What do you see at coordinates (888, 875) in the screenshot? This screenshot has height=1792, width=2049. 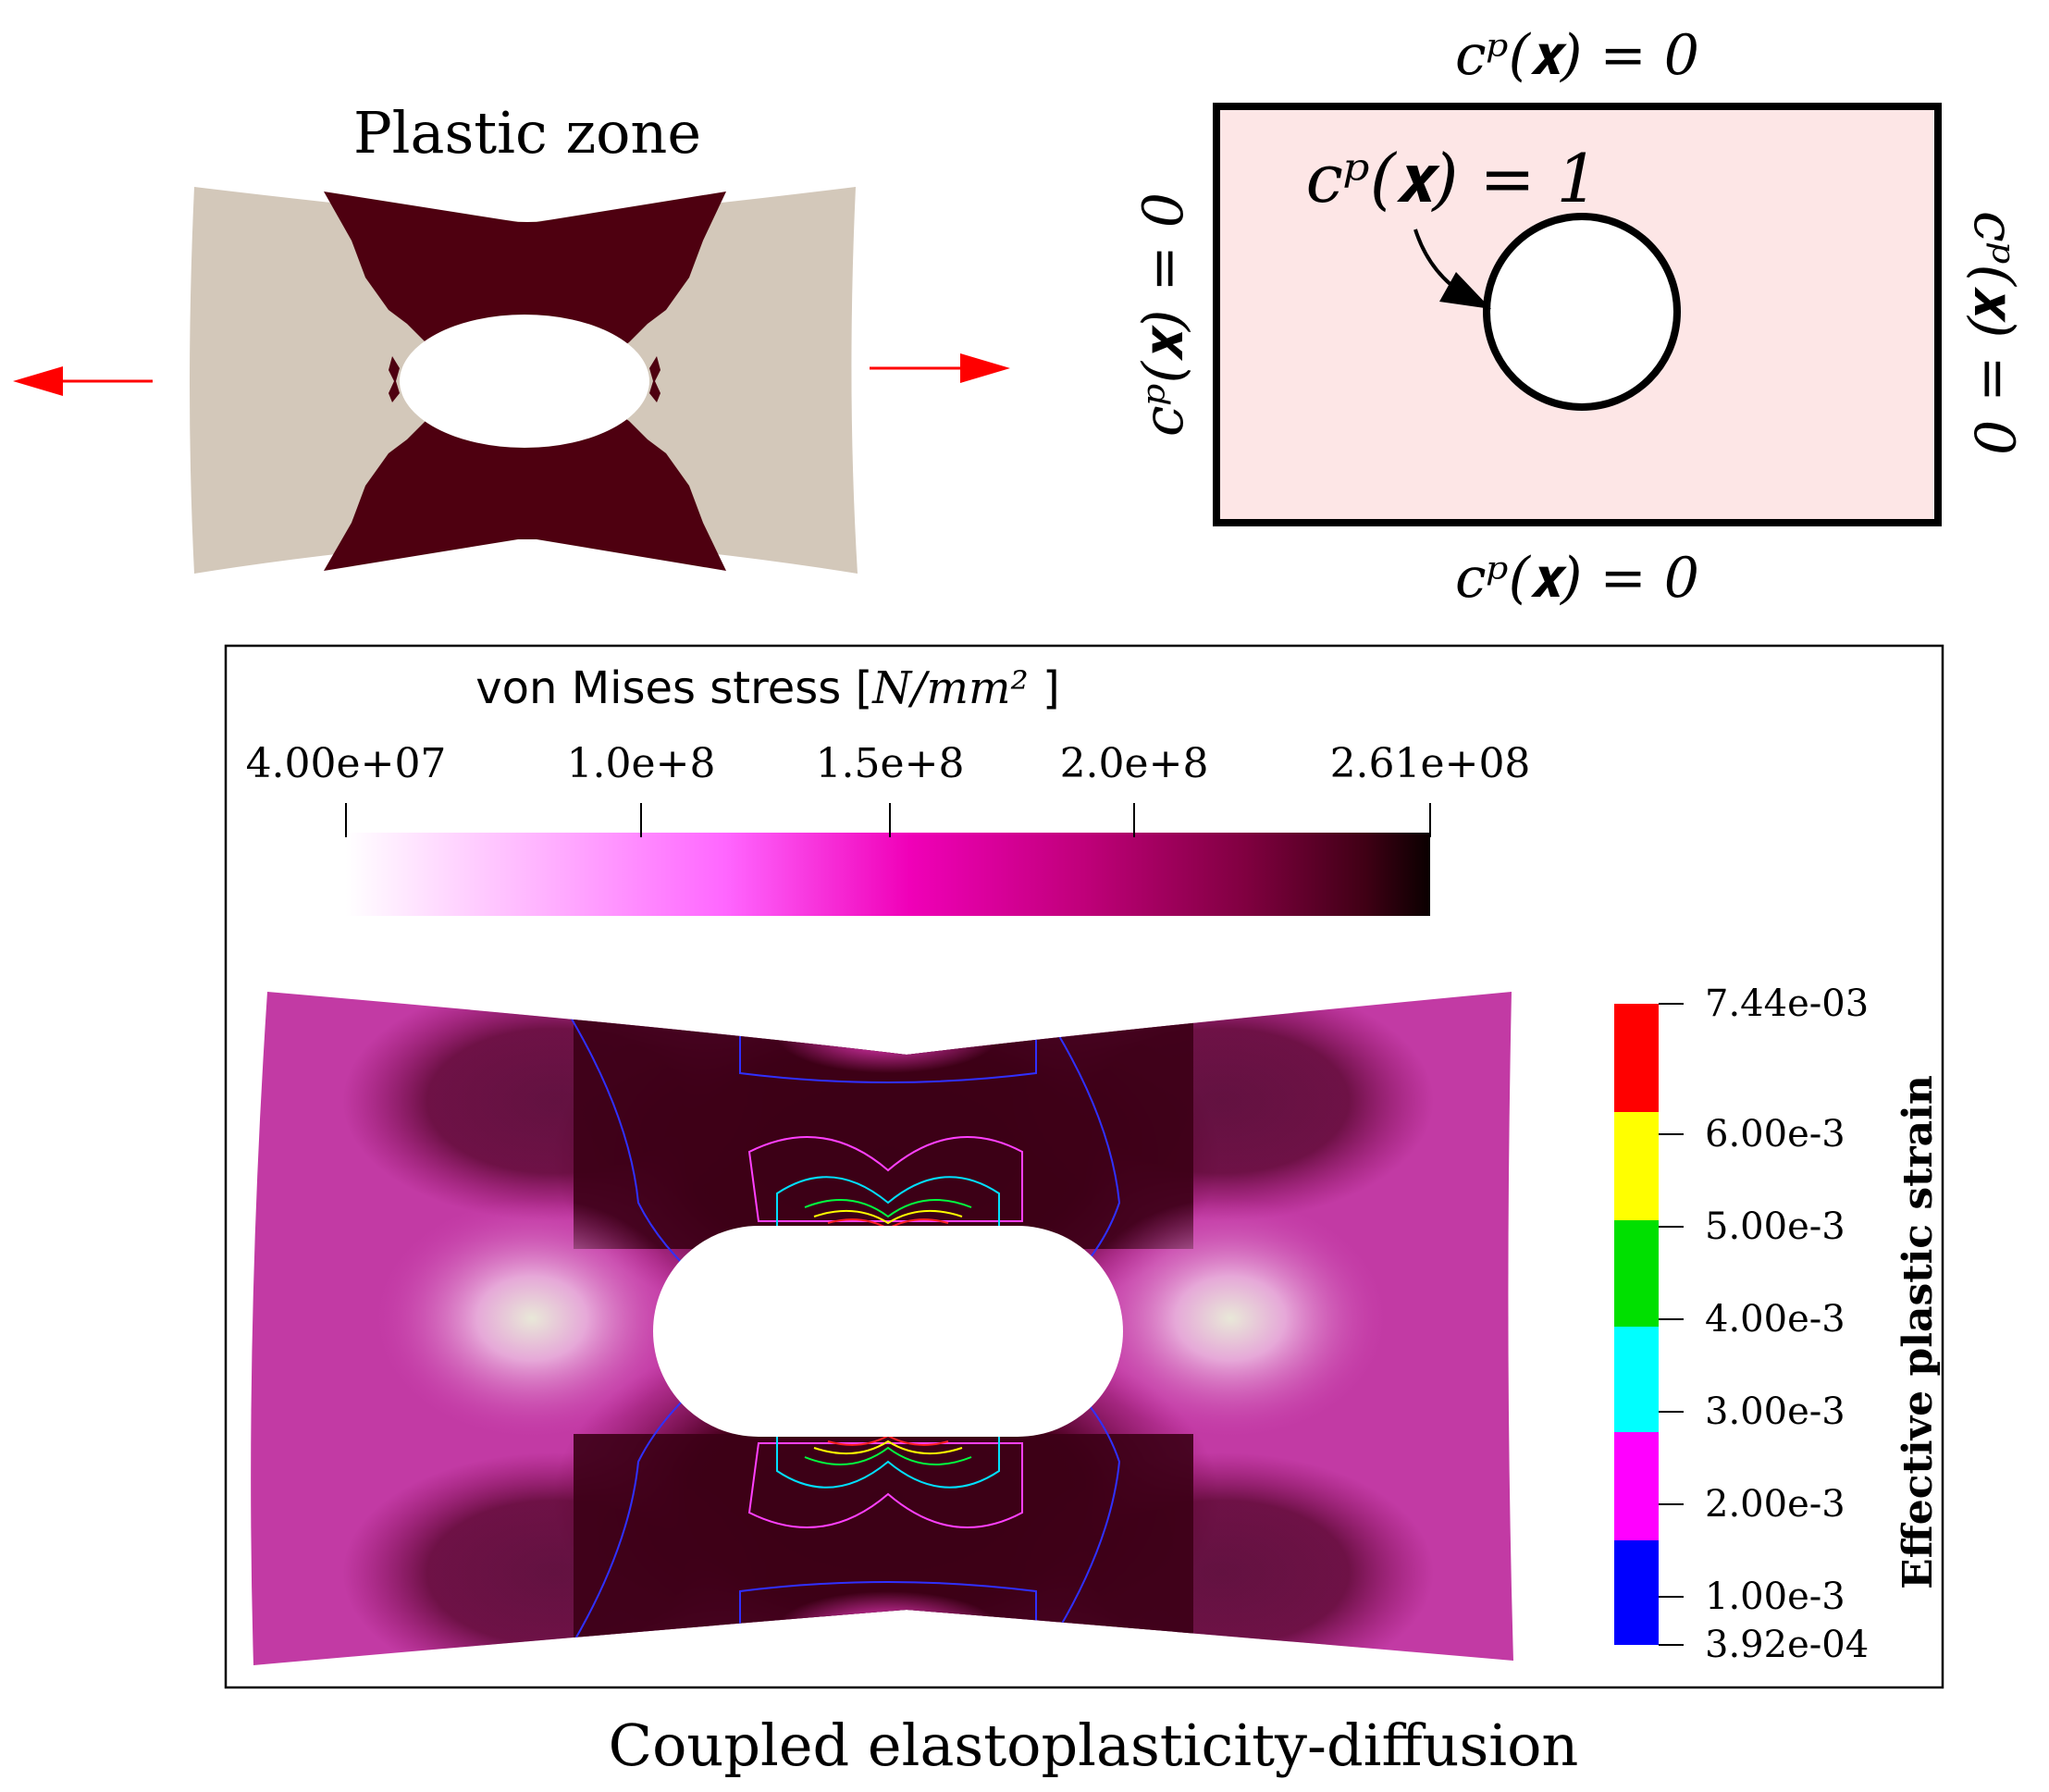 I see `vm-colorbar` at bounding box center [888, 875].